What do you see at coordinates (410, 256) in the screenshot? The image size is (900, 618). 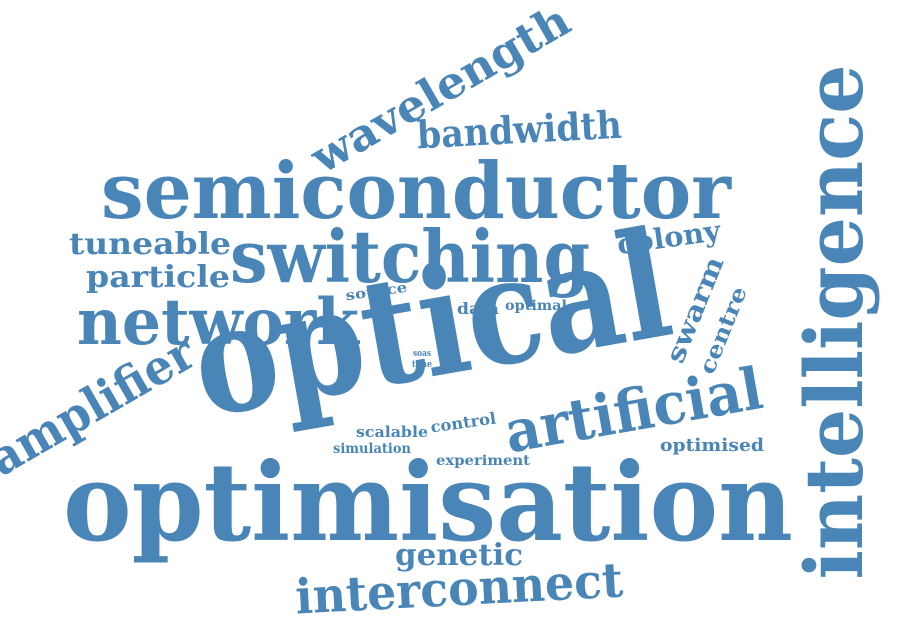 I see `word-switching: switching` at bounding box center [410, 256].